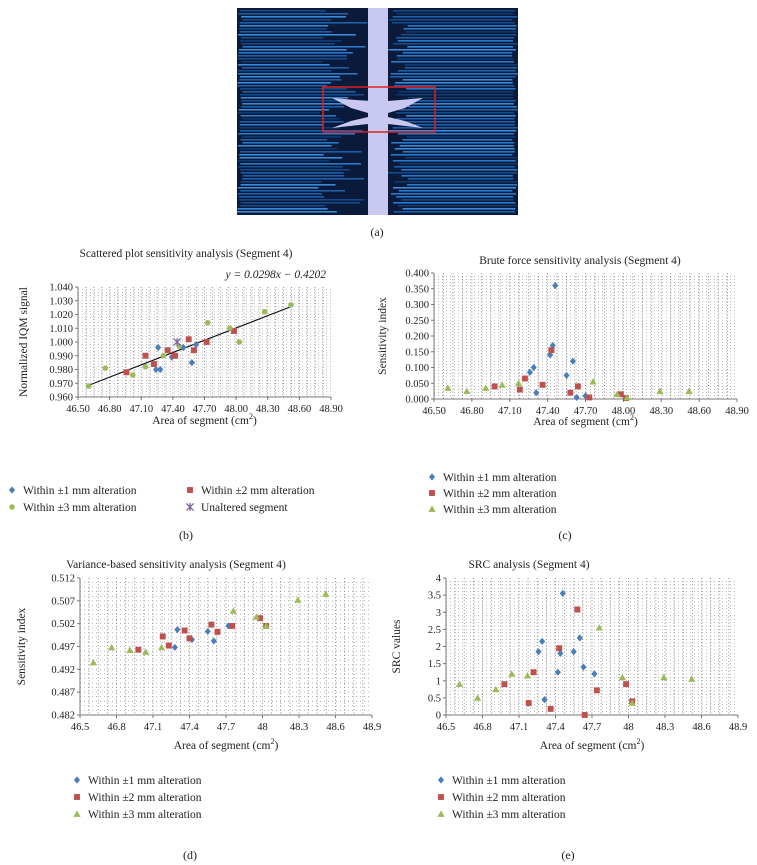 This screenshot has width=757, height=865. What do you see at coordinates (377, 111) in the screenshot?
I see `panel-a-image` at bounding box center [377, 111].